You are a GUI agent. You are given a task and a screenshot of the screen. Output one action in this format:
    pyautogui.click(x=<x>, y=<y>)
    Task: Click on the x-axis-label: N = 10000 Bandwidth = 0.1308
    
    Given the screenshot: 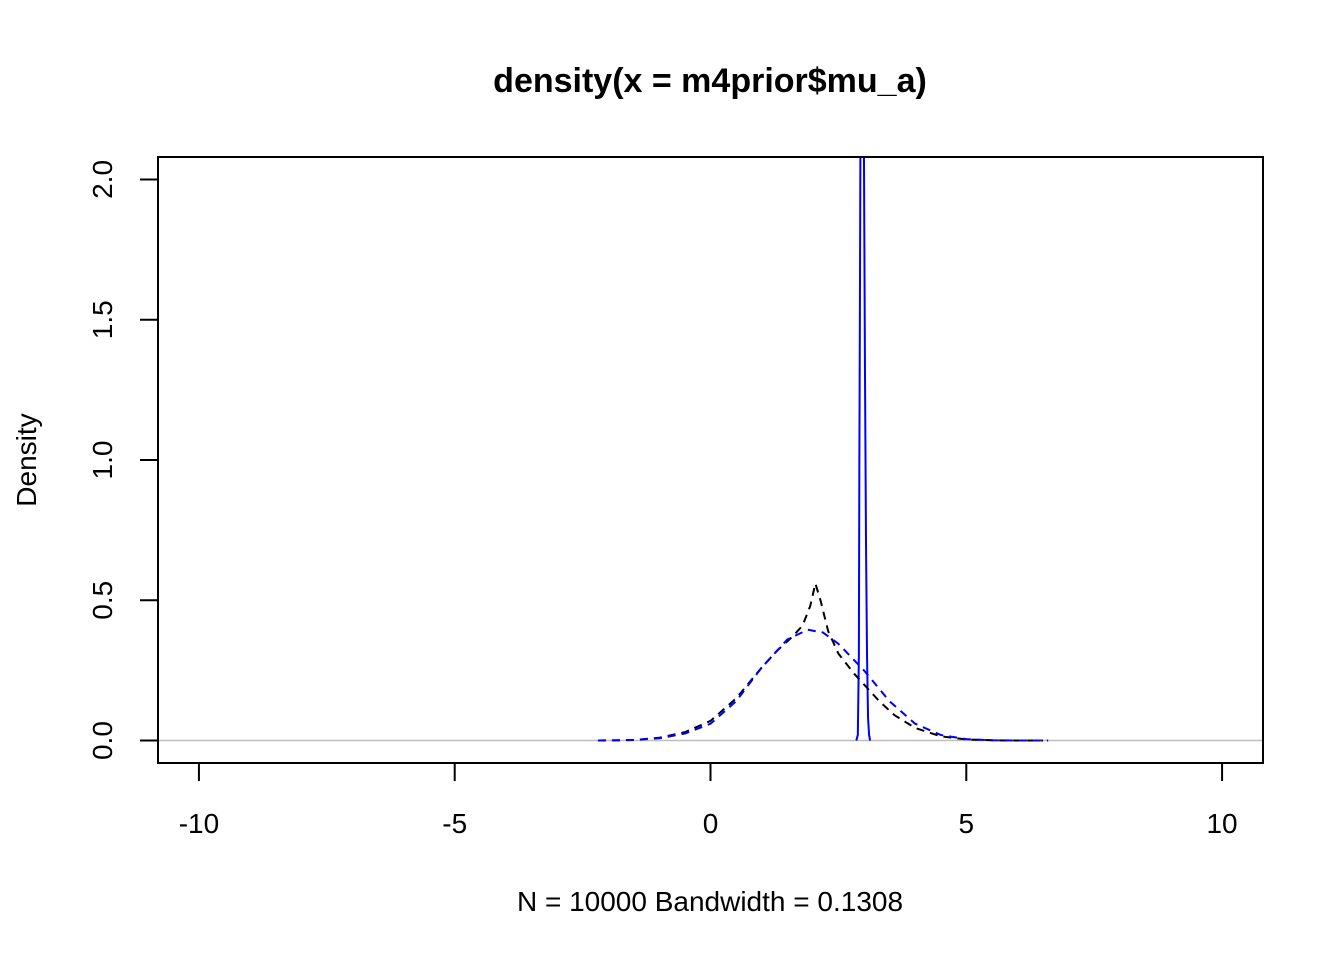 What is the action you would take?
    pyautogui.click(x=710, y=901)
    